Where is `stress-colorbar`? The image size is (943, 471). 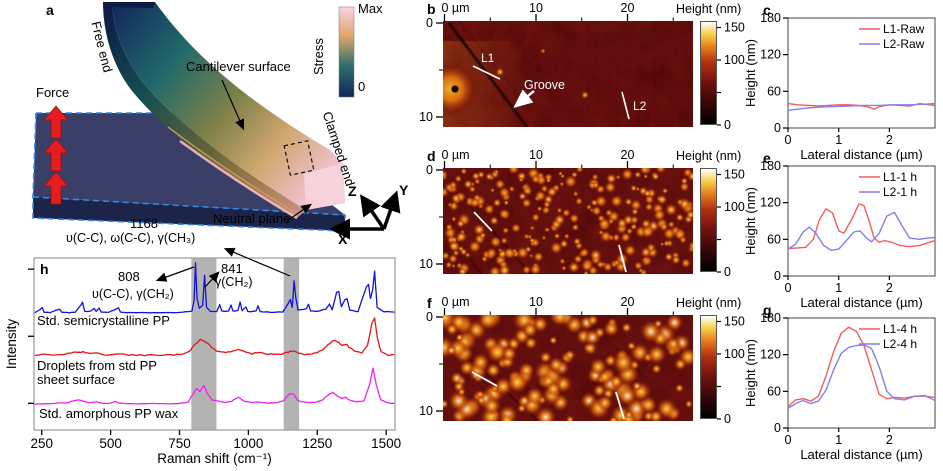 stress-colorbar is located at coordinates (346, 52).